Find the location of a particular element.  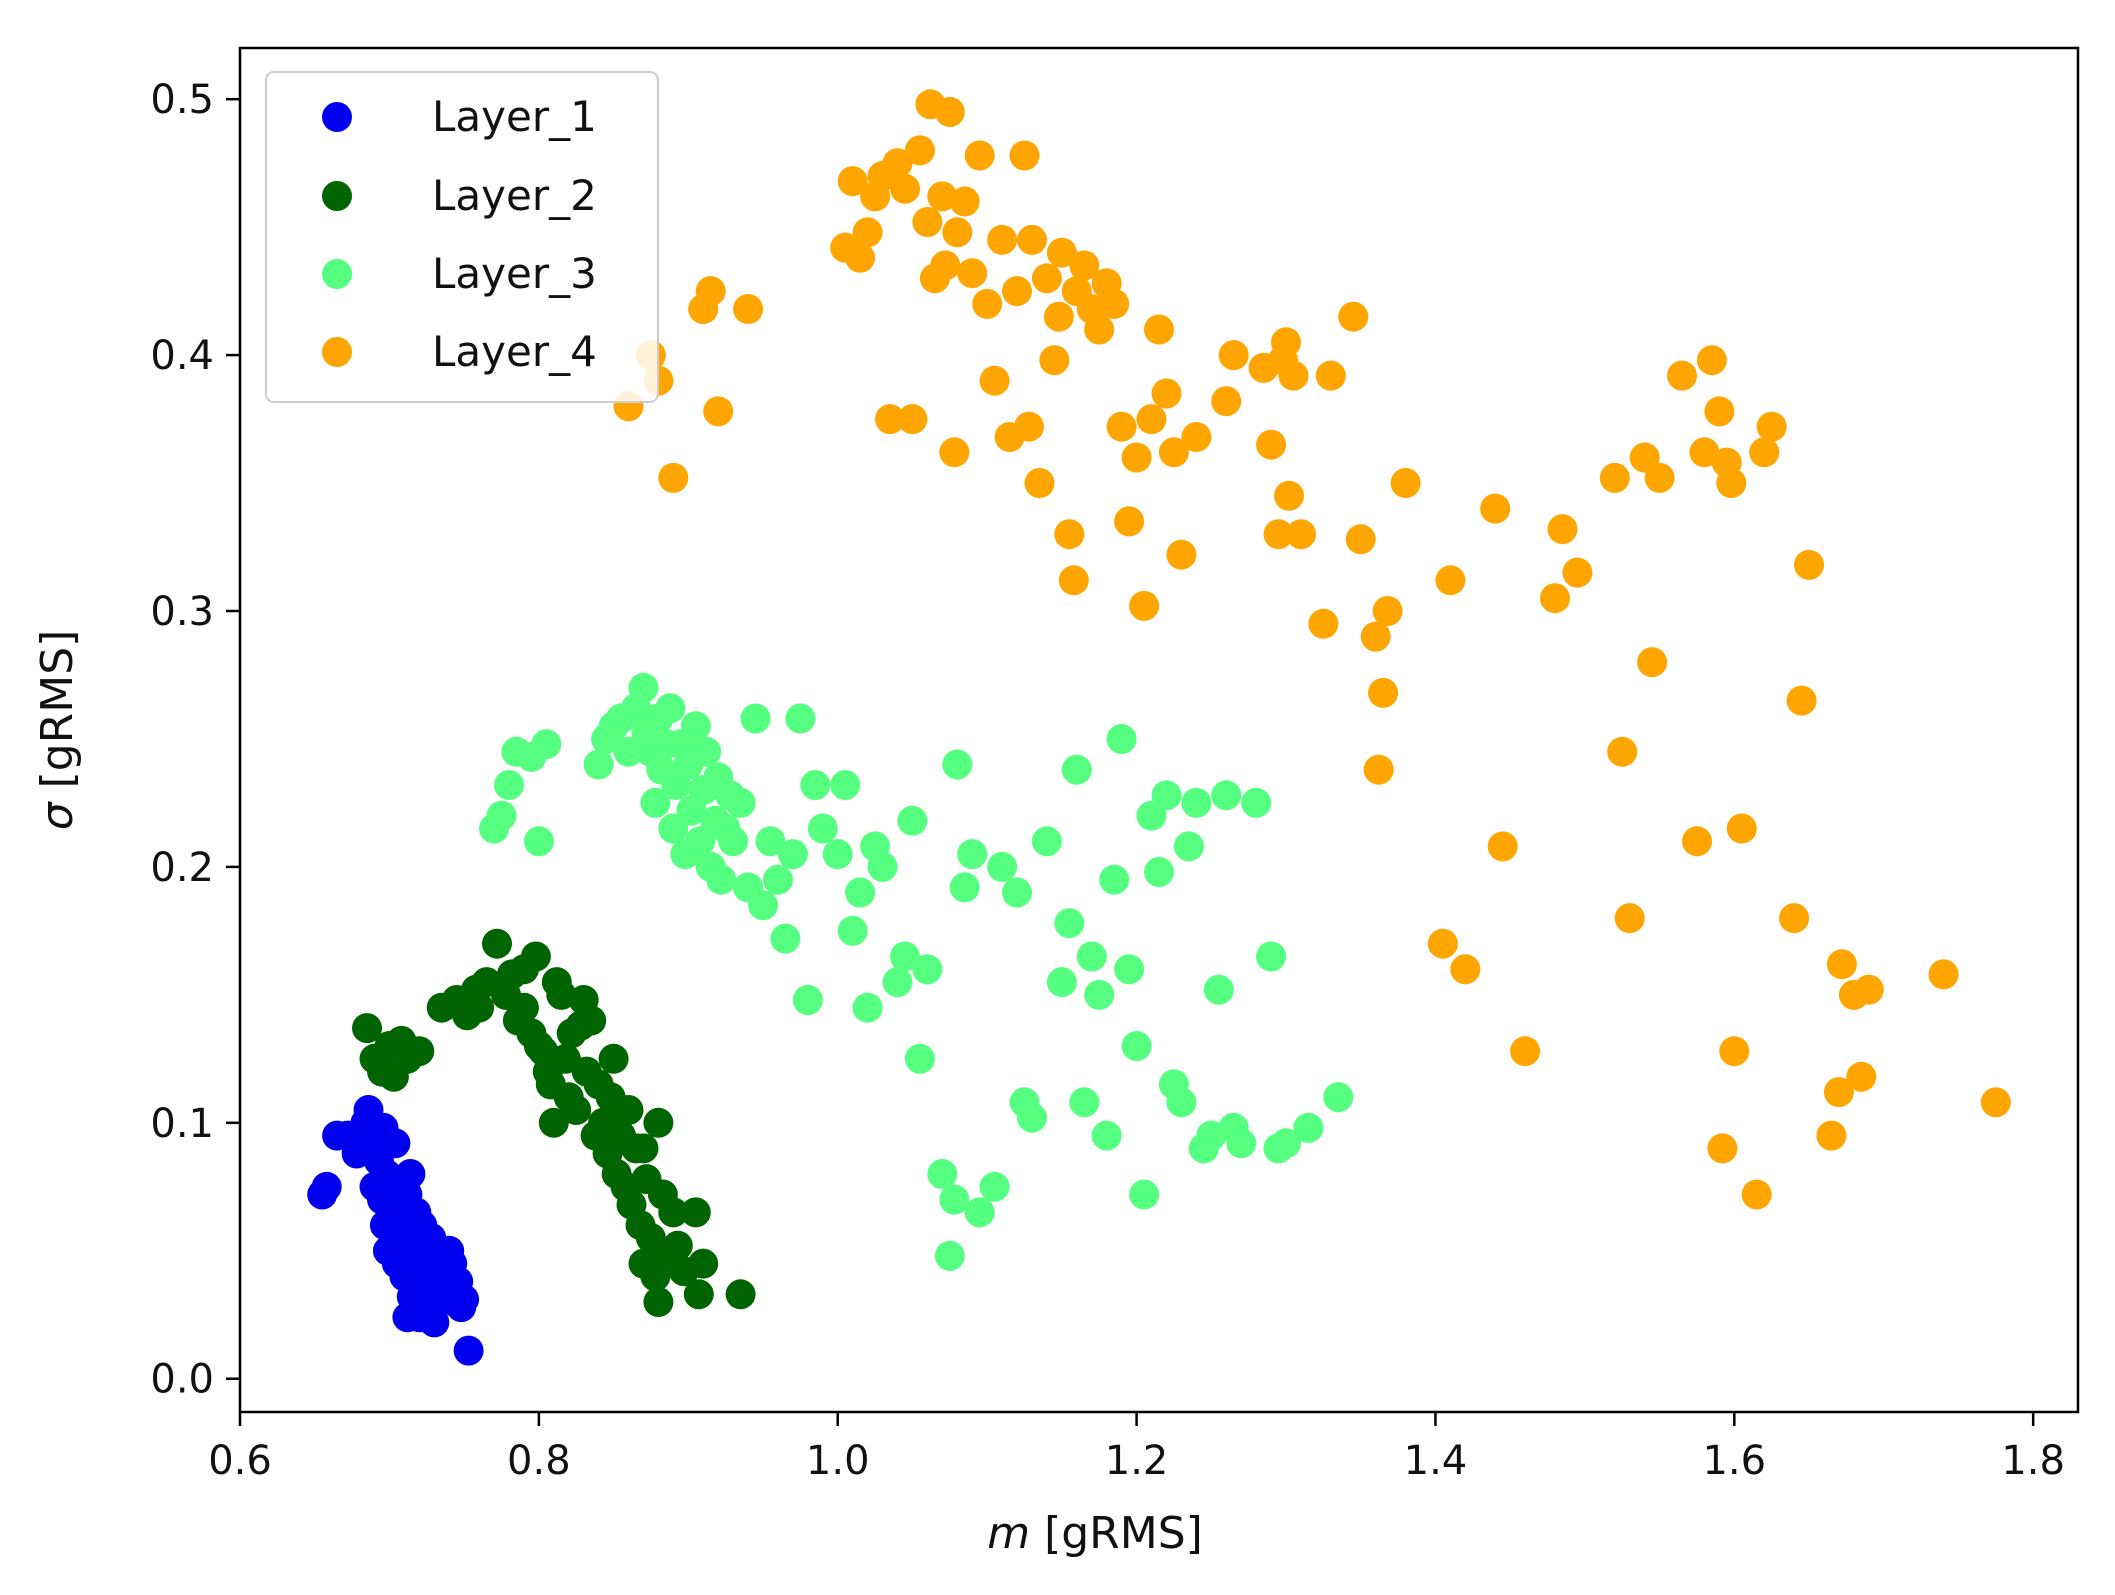

y-tick-label: 0.3 is located at coordinates (182, 612).